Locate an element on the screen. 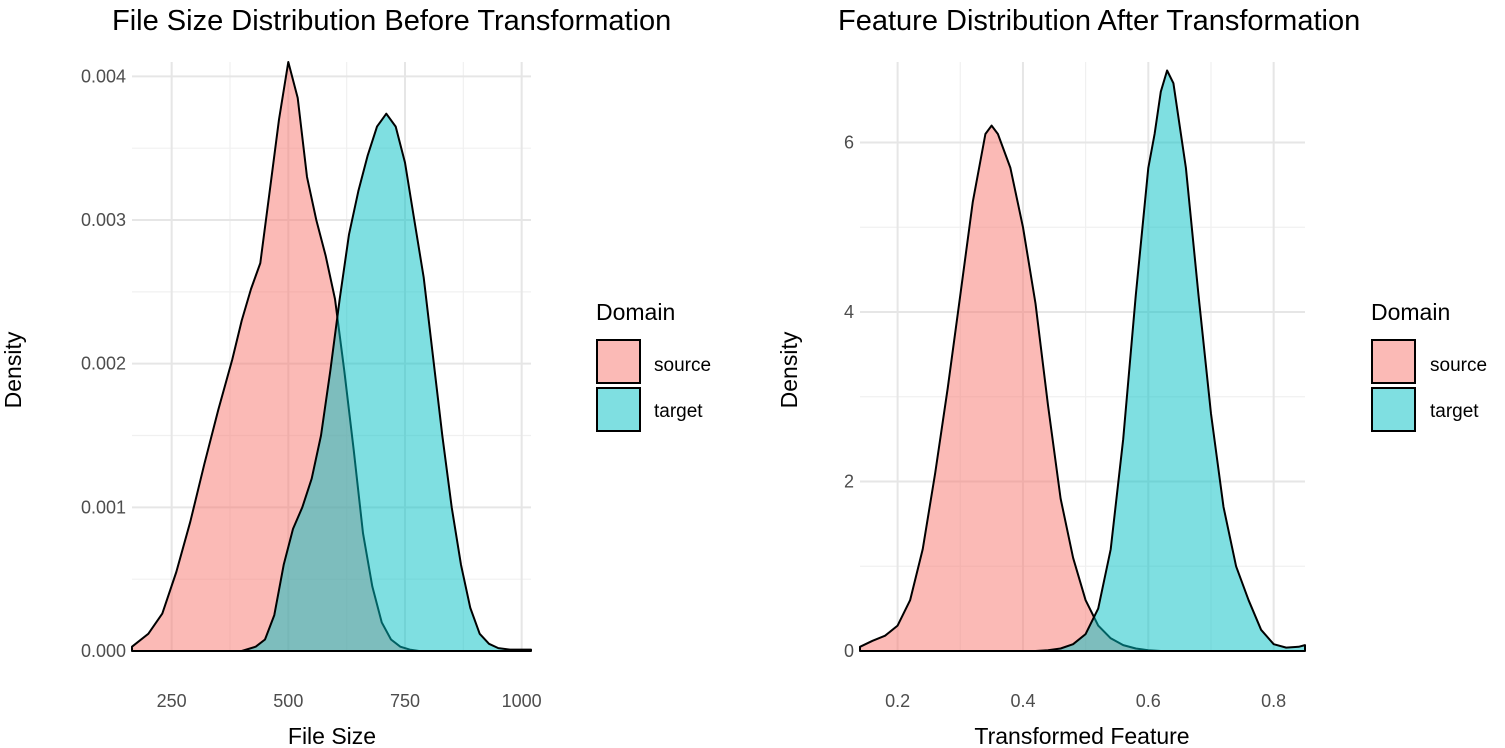 This screenshot has height=748, width=1505. x-axis-ticks: 250 500 750 1000 is located at coordinates (349, 701).